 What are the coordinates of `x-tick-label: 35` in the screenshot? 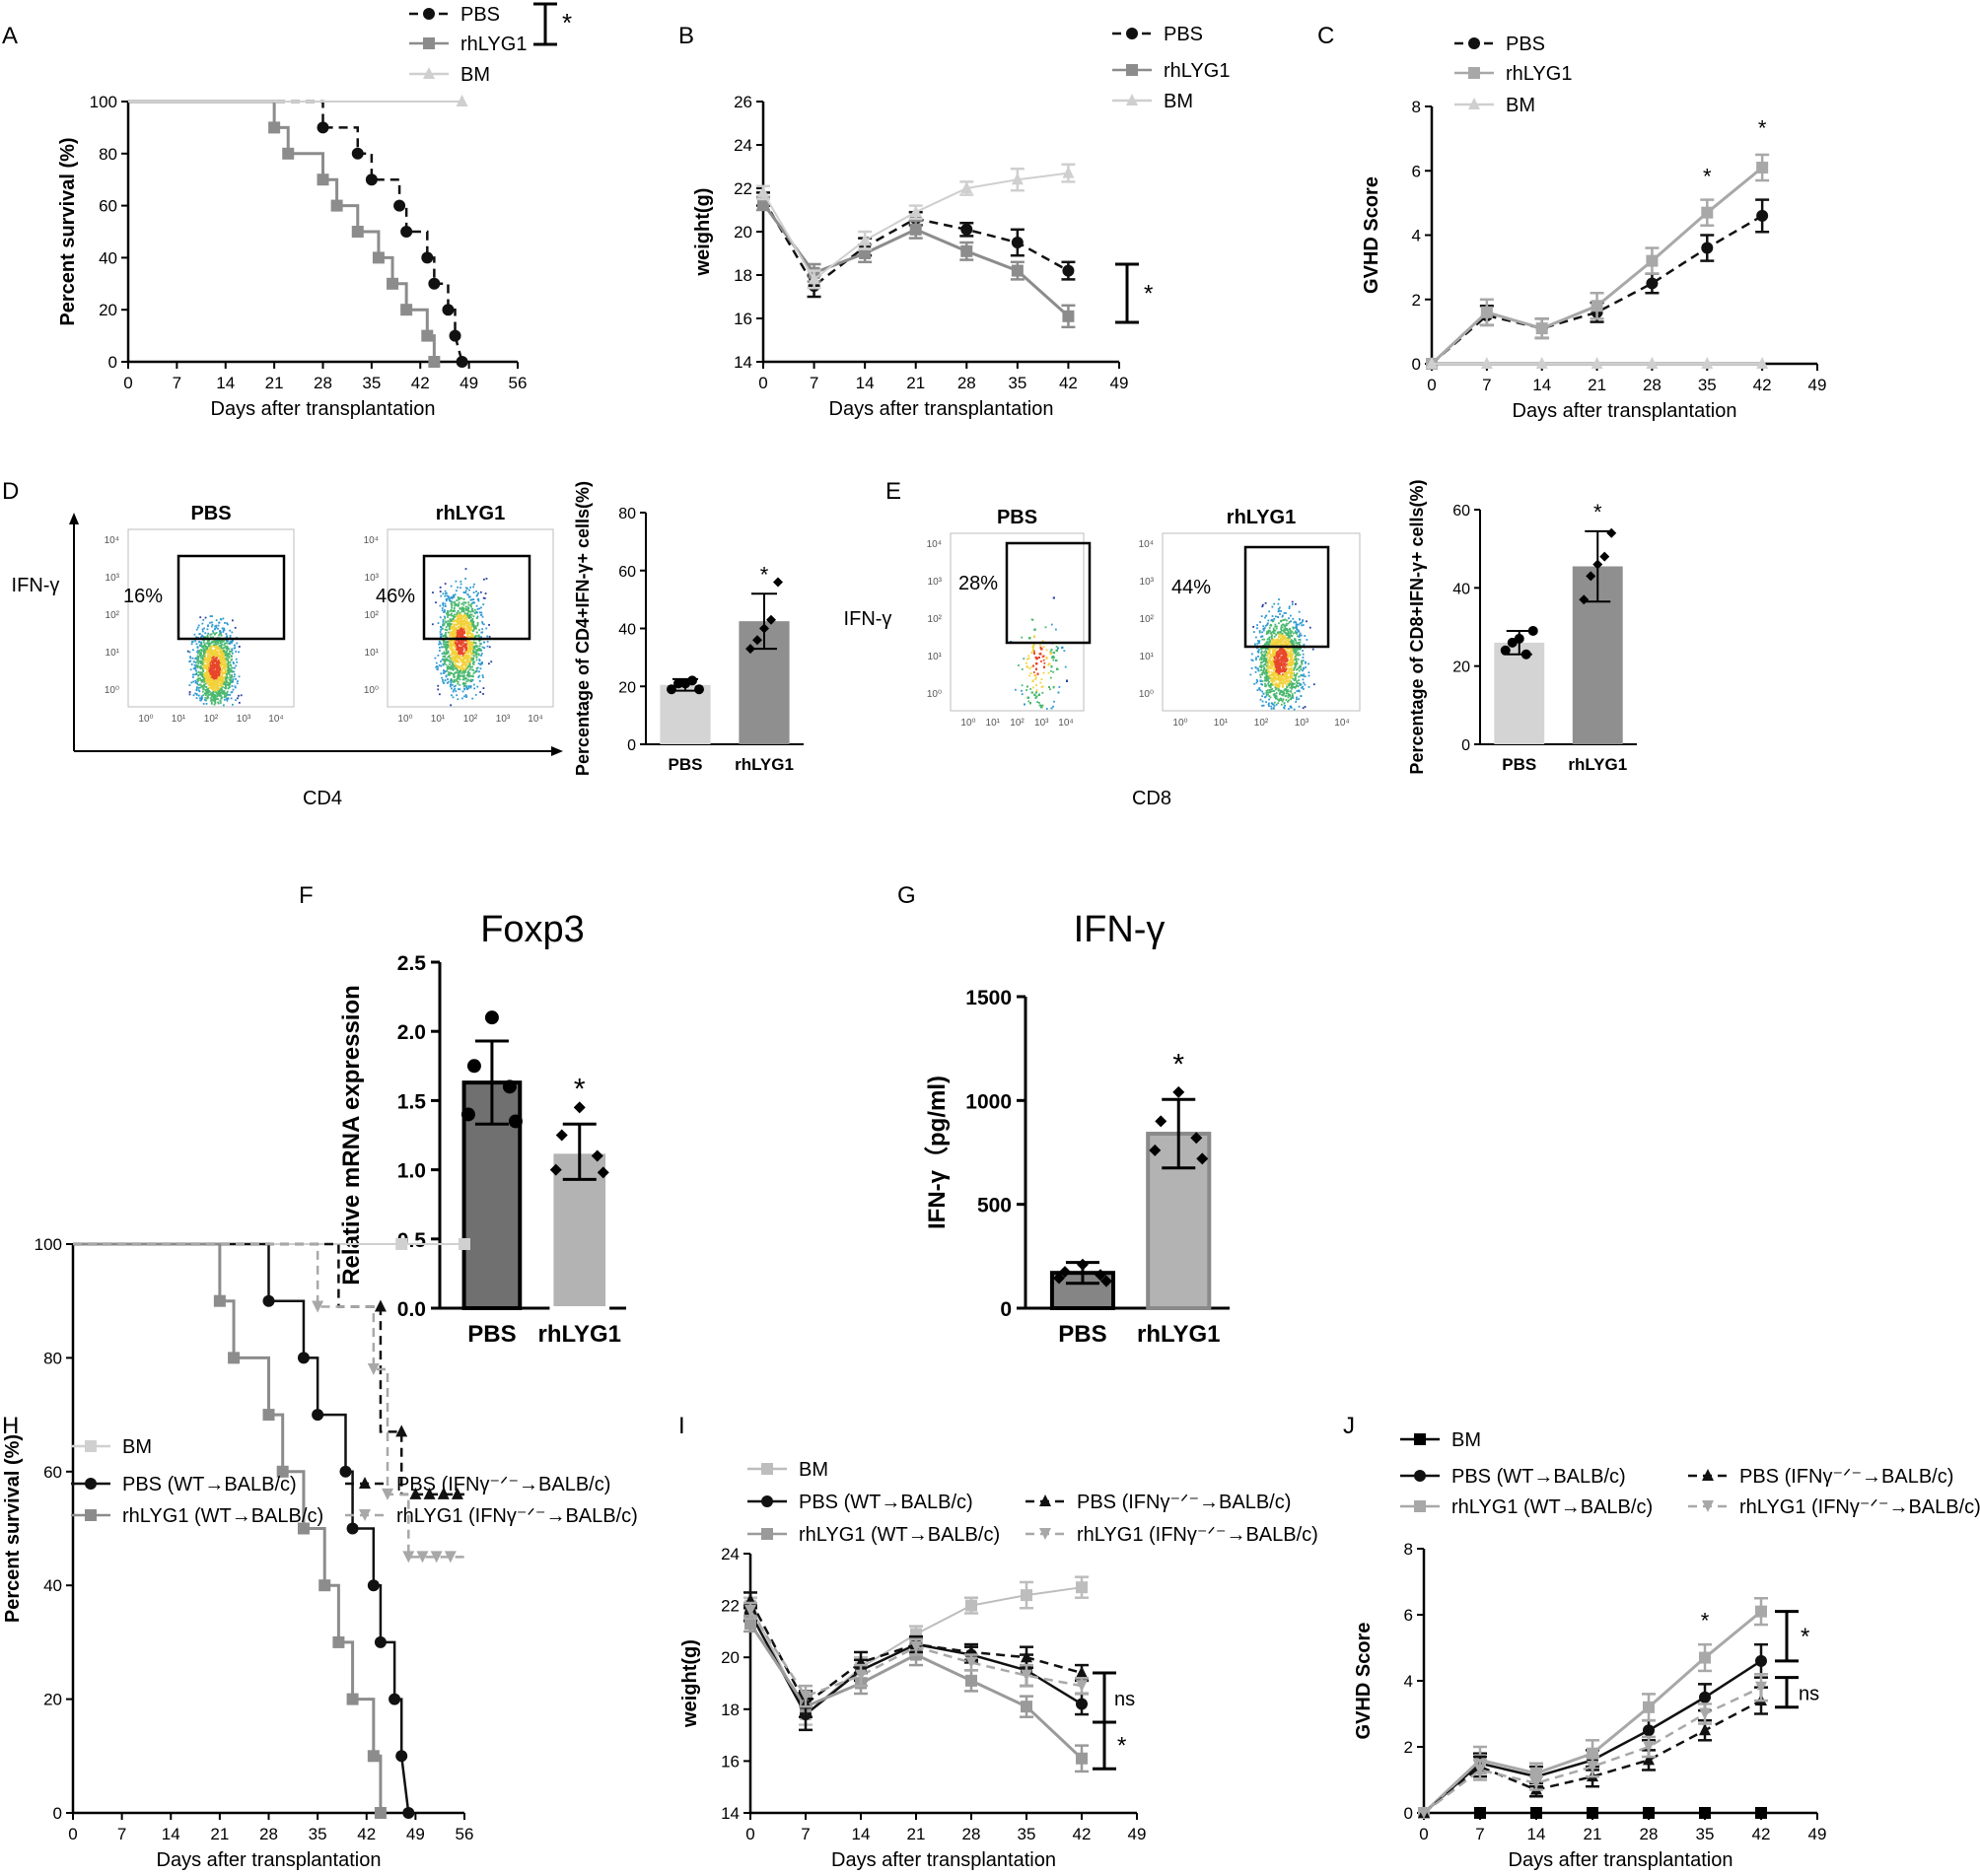 It's located at (1017, 383).